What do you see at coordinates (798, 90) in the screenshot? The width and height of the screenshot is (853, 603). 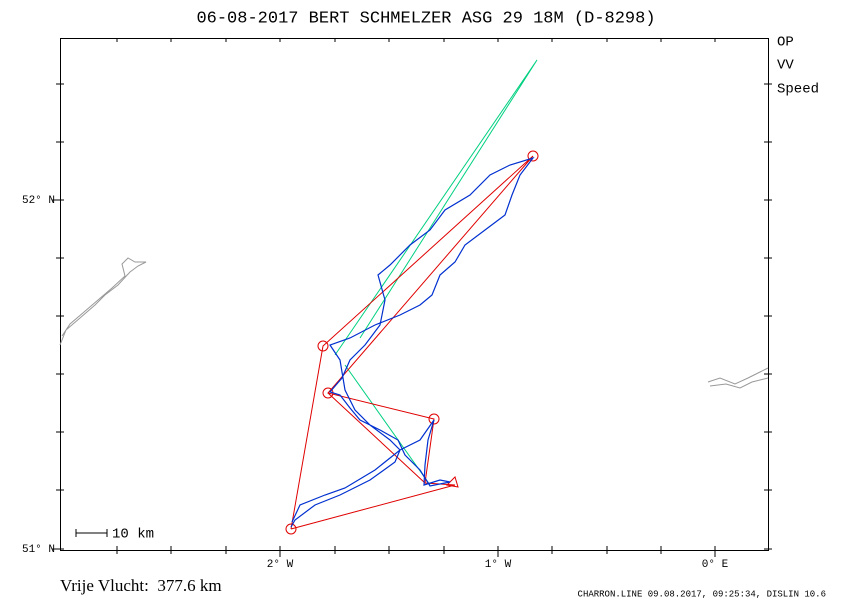 I see `legend-label: Speed` at bounding box center [798, 90].